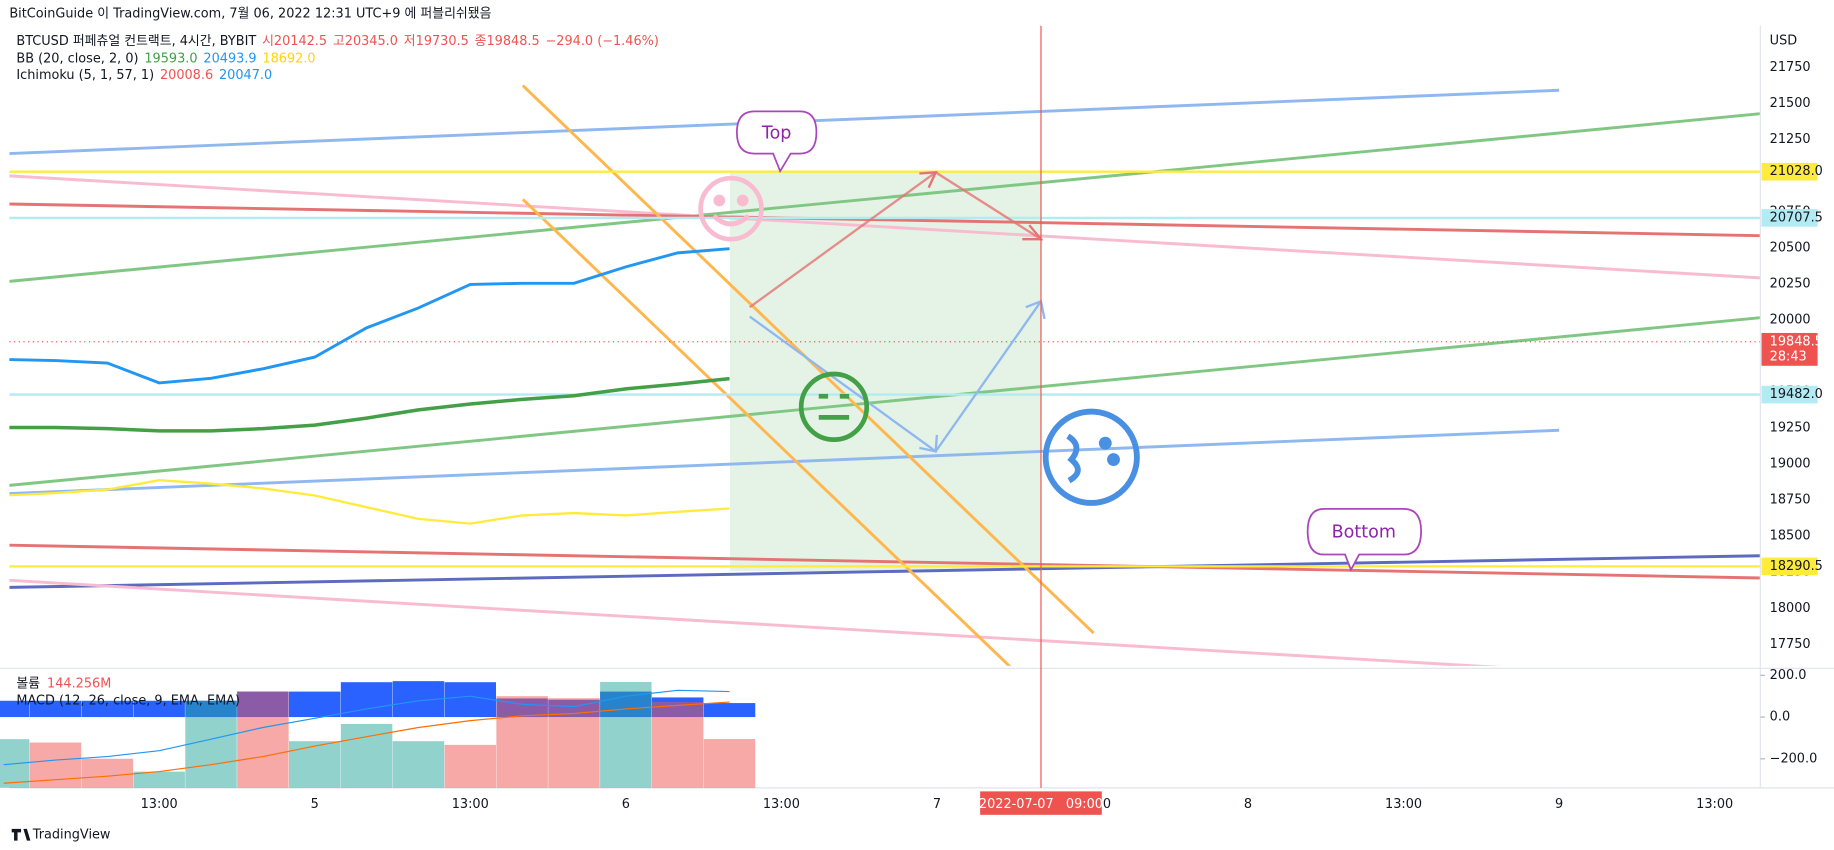  What do you see at coordinates (365, 41) in the screenshot?
I see `ohlc-value: 고20345.0` at bounding box center [365, 41].